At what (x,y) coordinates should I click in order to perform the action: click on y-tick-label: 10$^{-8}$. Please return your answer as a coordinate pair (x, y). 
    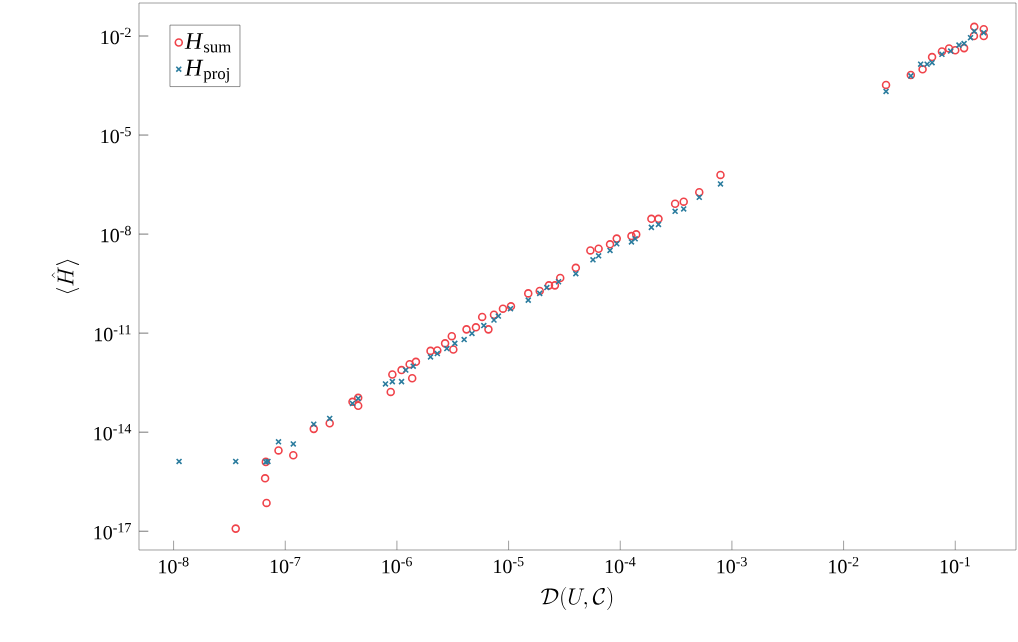
    Looking at the image, I should click on (116, 234).